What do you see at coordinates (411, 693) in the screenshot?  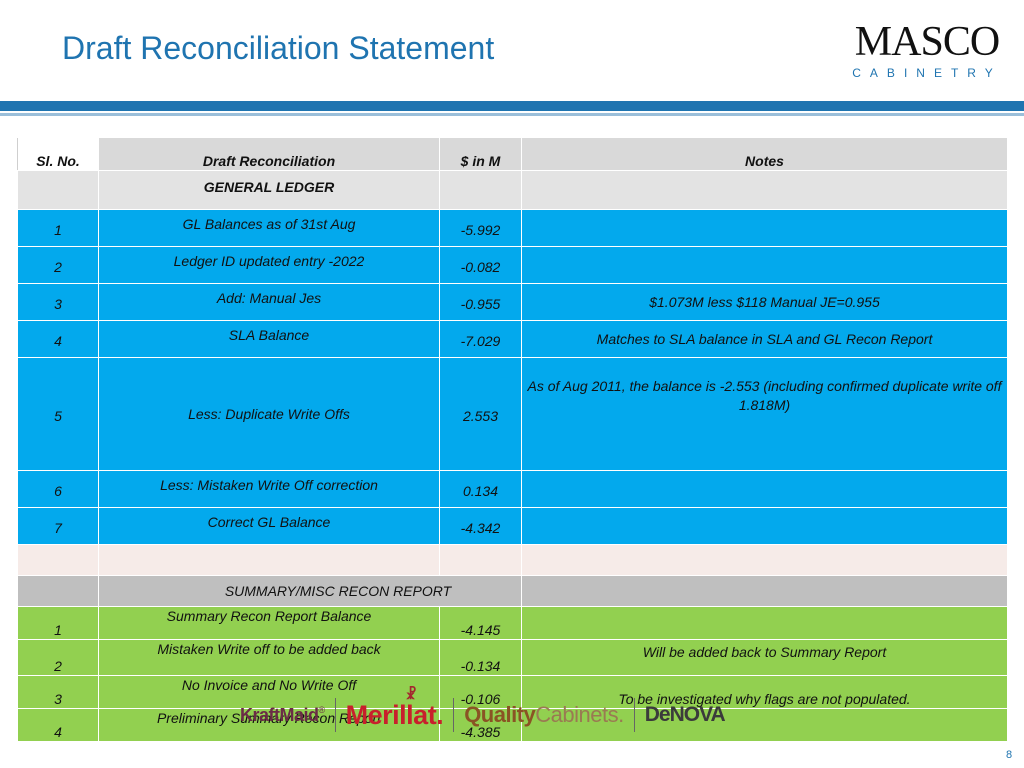 I see `merillat-mark-icon: ☧` at bounding box center [411, 693].